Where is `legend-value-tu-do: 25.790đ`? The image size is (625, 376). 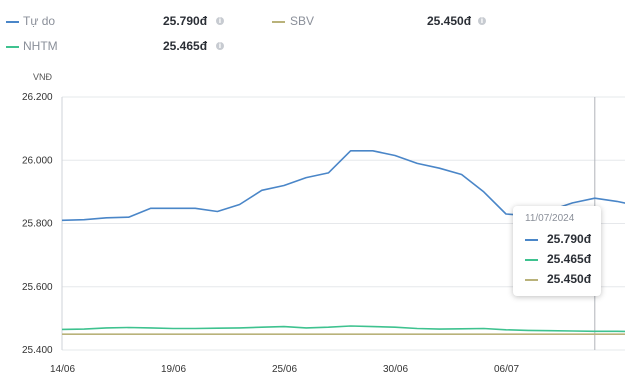
legend-value-tu-do: 25.790đ is located at coordinates (185, 21).